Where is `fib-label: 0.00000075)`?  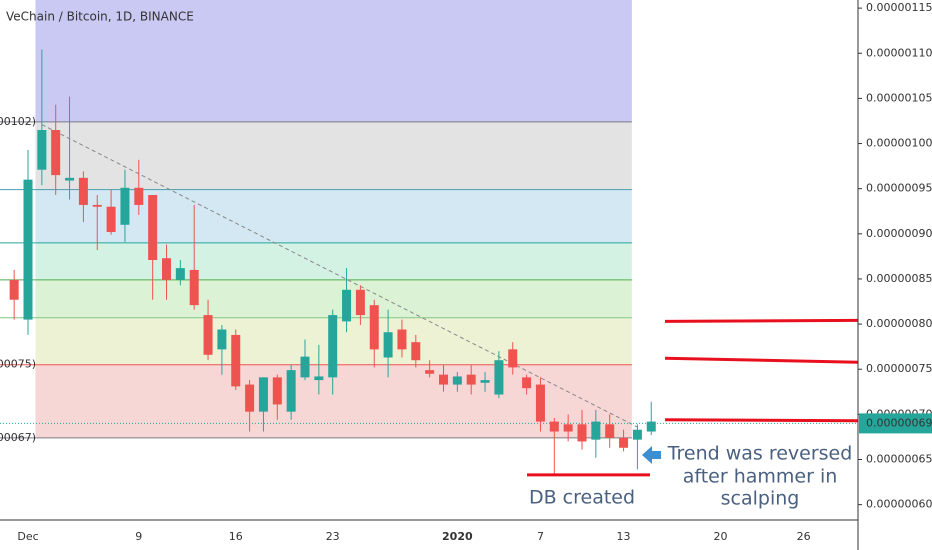 fib-label: 0.00000075) is located at coordinates (18, 364).